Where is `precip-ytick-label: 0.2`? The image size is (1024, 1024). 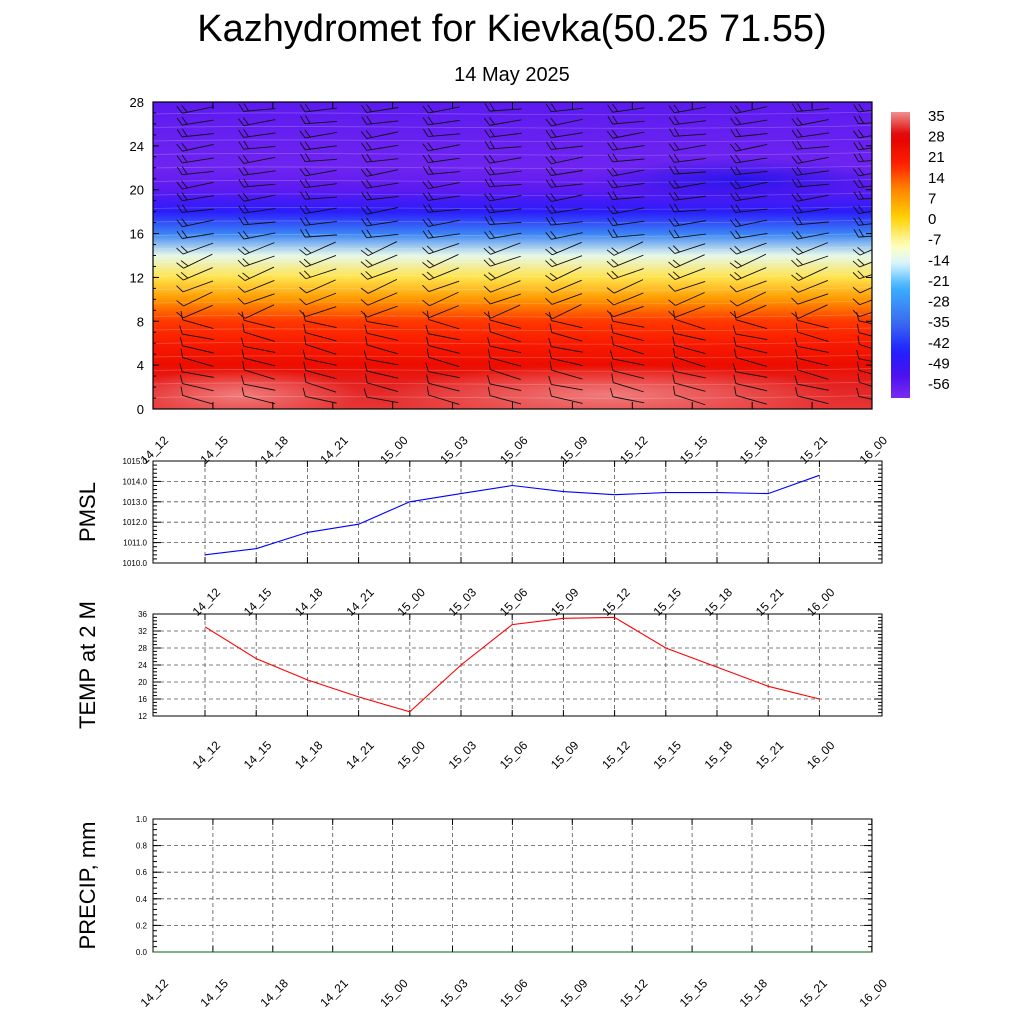 precip-ytick-label: 0.2 is located at coordinates (142, 925).